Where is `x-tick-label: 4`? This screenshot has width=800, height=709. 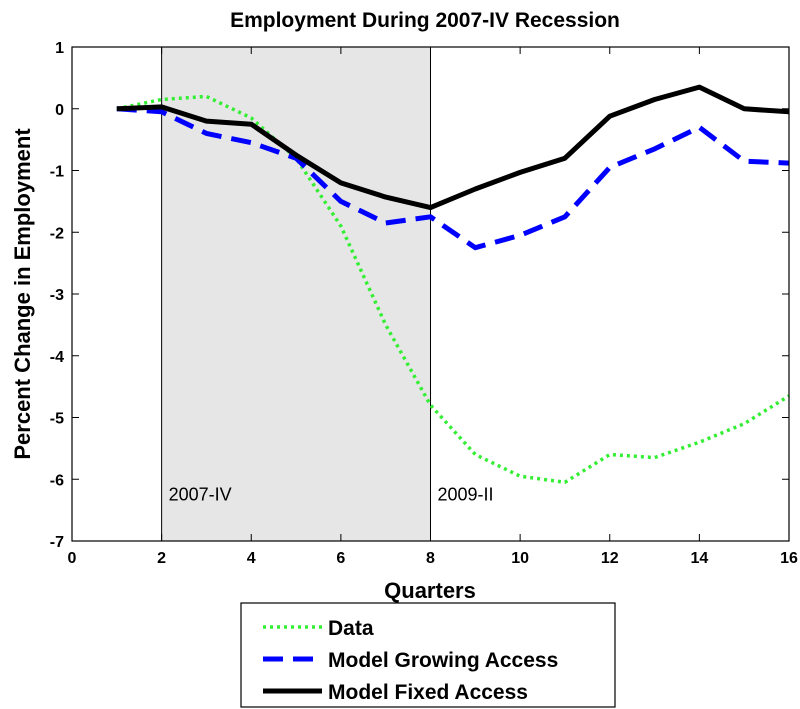 x-tick-label: 4 is located at coordinates (251, 558).